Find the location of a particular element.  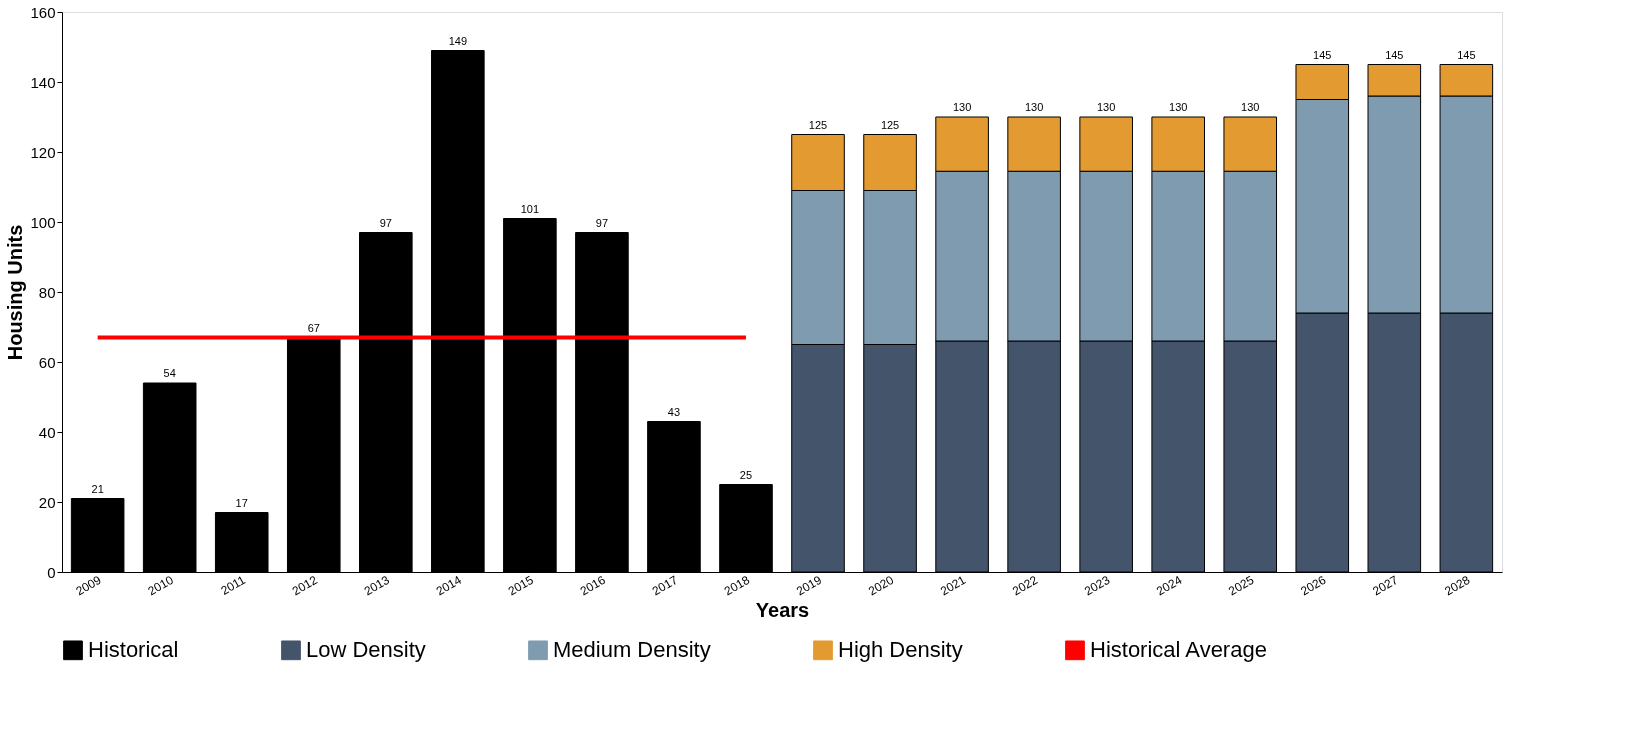

y-tick-label: 40 is located at coordinates (47, 432).